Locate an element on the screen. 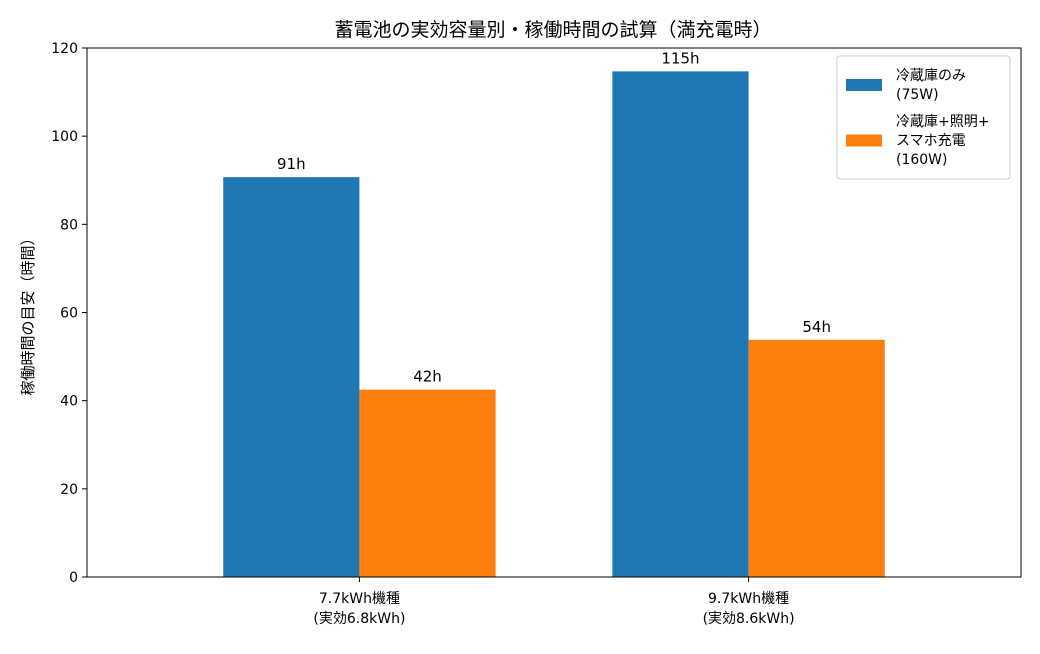 The image size is (1040, 654). x-tick-label: 7.7kWh機種 is located at coordinates (359, 599).